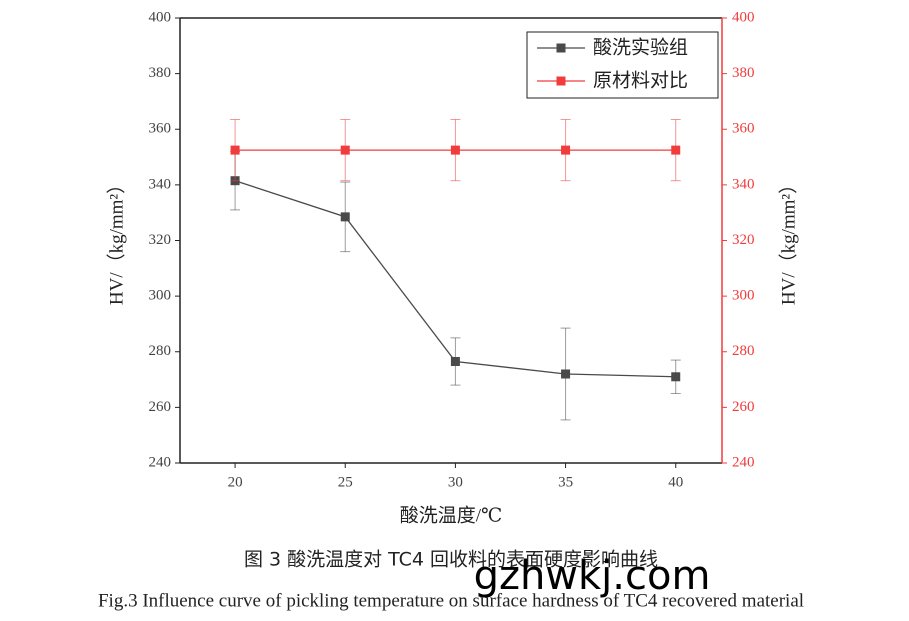 This screenshot has width=909, height=621. I want to click on watermark: gzhwkj.com, so click(592, 576).